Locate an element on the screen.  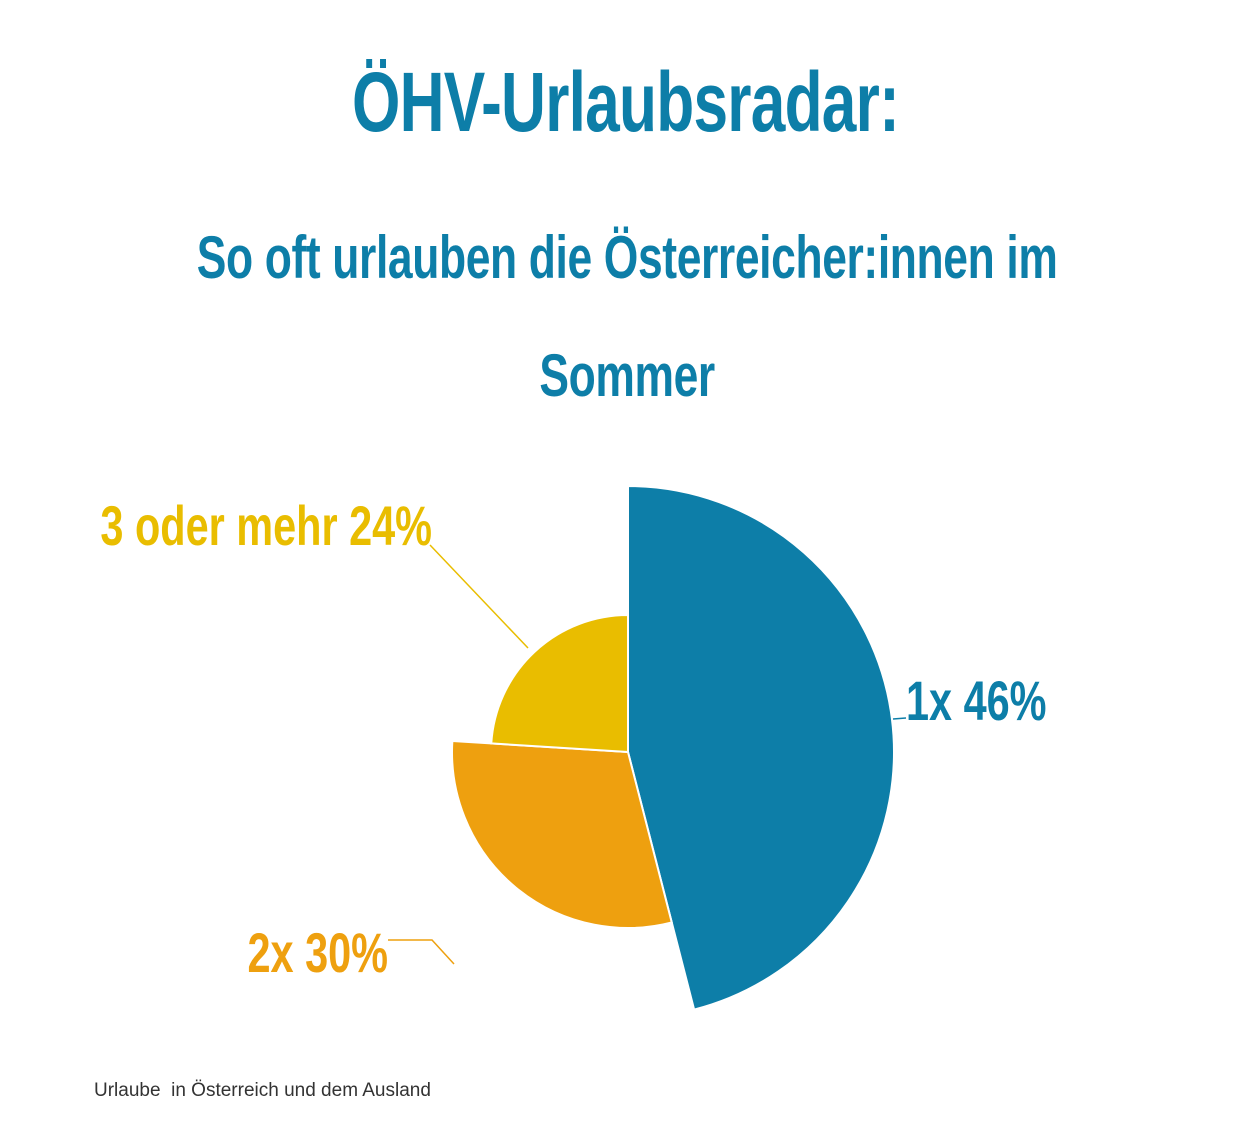
leader-line-1x is located at coordinates (899, 718).